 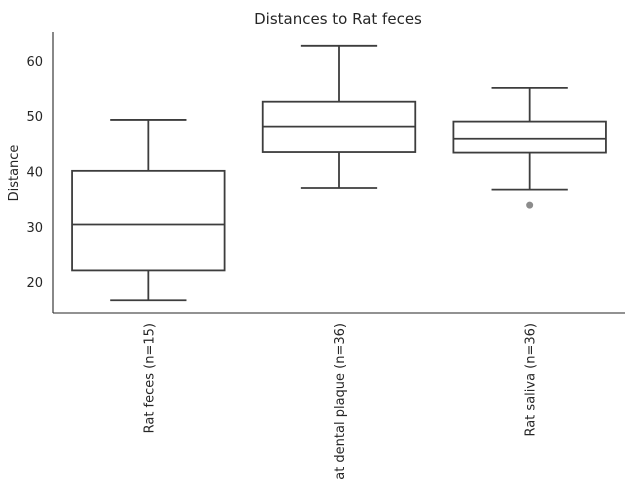 I want to click on chart-title: Distances to Rat feces, so click(x=338, y=19).